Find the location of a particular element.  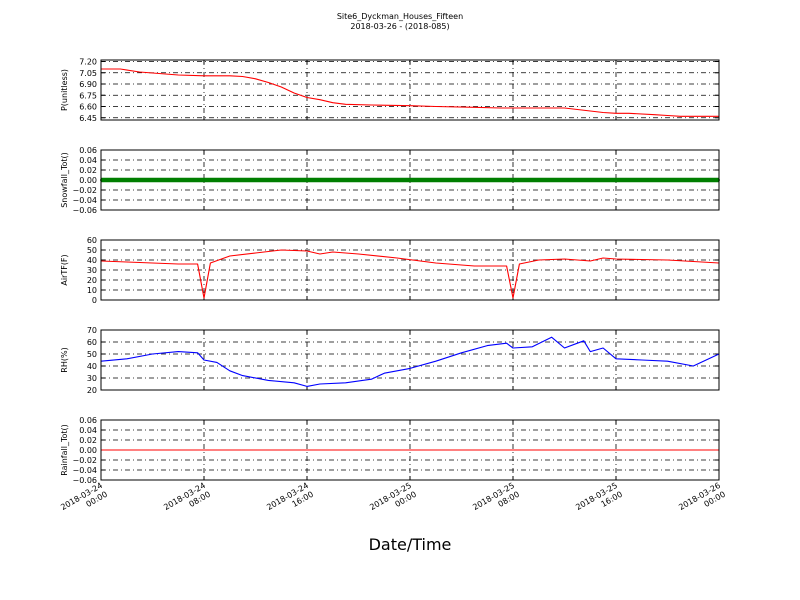

y-axis-label: RH(%) is located at coordinates (64, 359).